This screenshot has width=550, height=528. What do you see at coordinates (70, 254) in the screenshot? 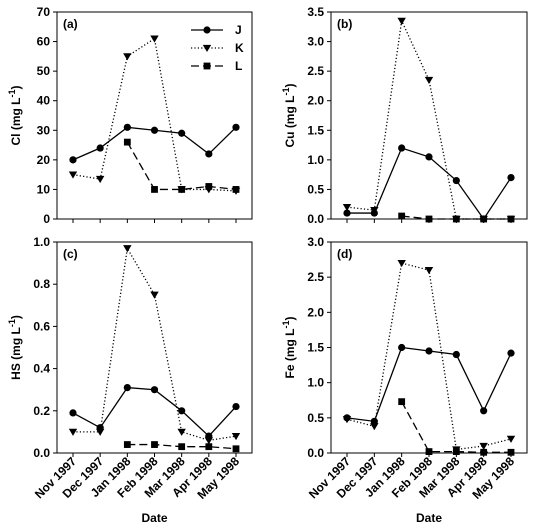
I see `panel-label: (c)` at bounding box center [70, 254].